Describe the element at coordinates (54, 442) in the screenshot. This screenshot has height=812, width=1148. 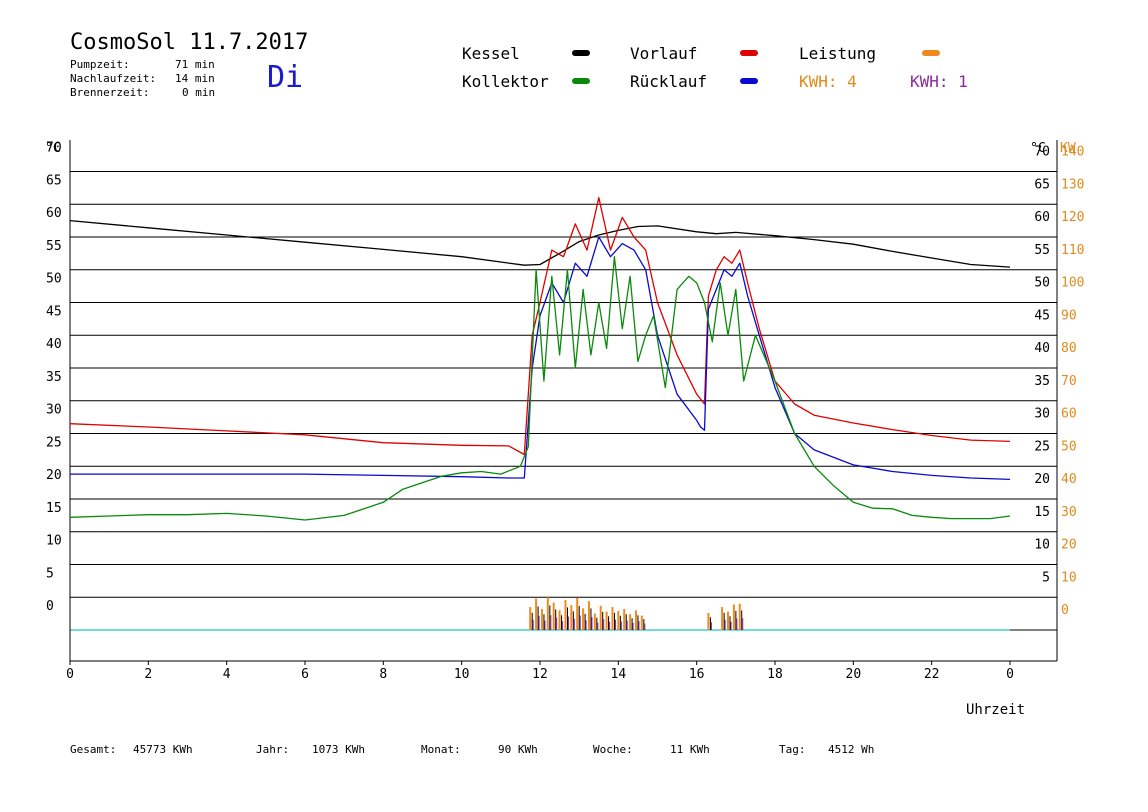
I see `y-tick-label-left: 25` at that location.